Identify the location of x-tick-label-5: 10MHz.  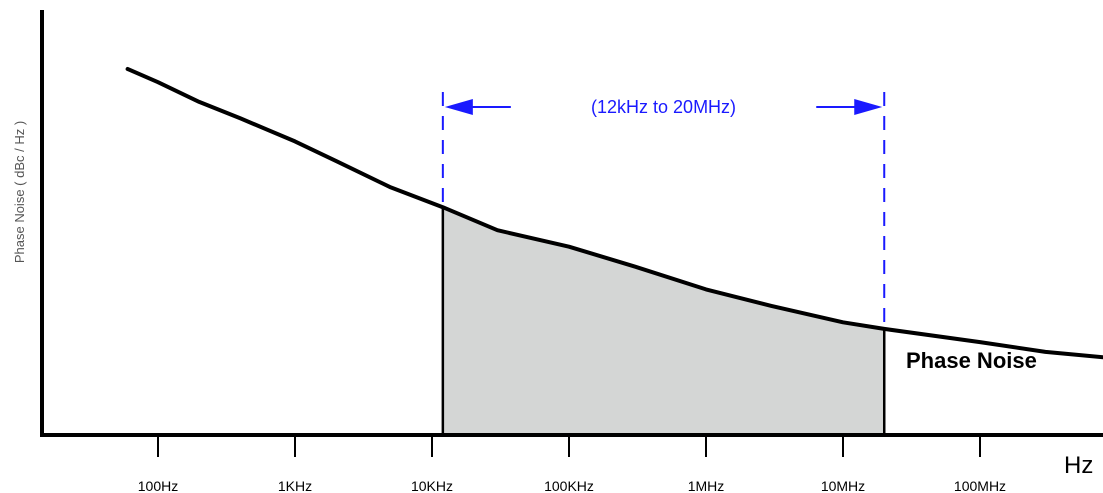
(843, 485).